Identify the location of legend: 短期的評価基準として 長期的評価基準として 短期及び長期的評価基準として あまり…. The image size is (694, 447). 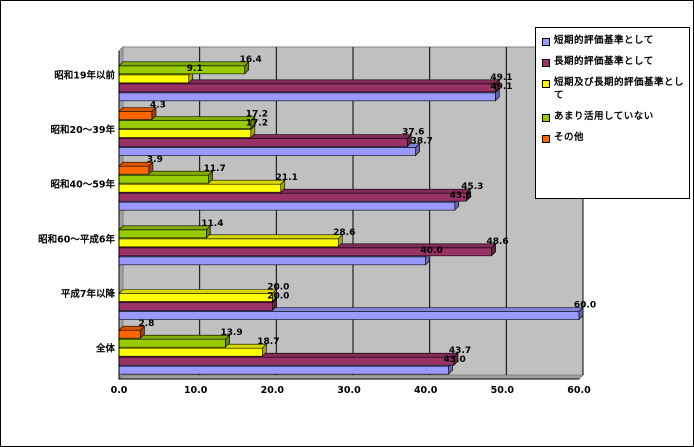
(612, 113).